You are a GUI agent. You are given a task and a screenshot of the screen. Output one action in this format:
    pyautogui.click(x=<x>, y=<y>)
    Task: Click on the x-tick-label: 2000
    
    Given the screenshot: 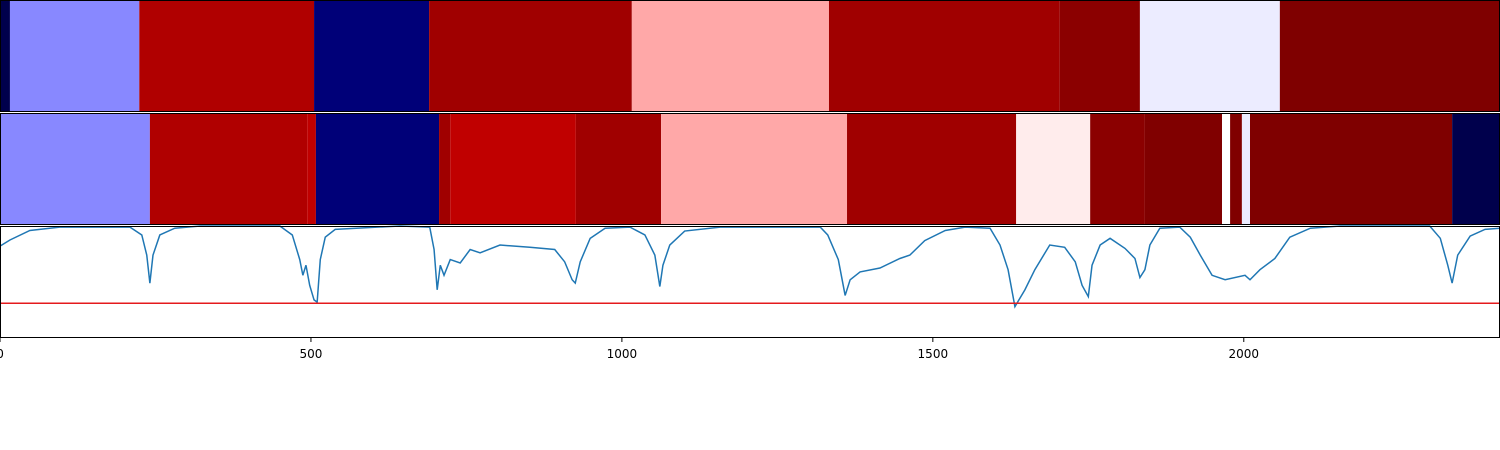 What is the action you would take?
    pyautogui.click(x=1244, y=354)
    